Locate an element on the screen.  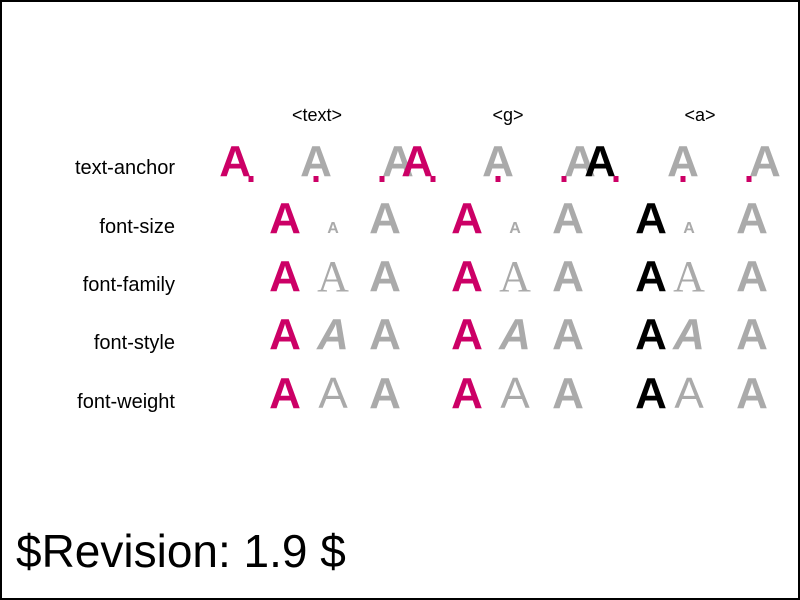
glyph-g-font-size-small: A is located at coordinates (515, 228).